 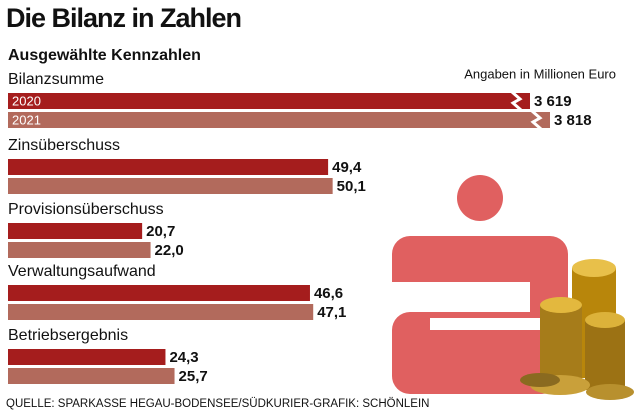 I want to click on category-label: Provisionsüberschuss, so click(x=86, y=209).